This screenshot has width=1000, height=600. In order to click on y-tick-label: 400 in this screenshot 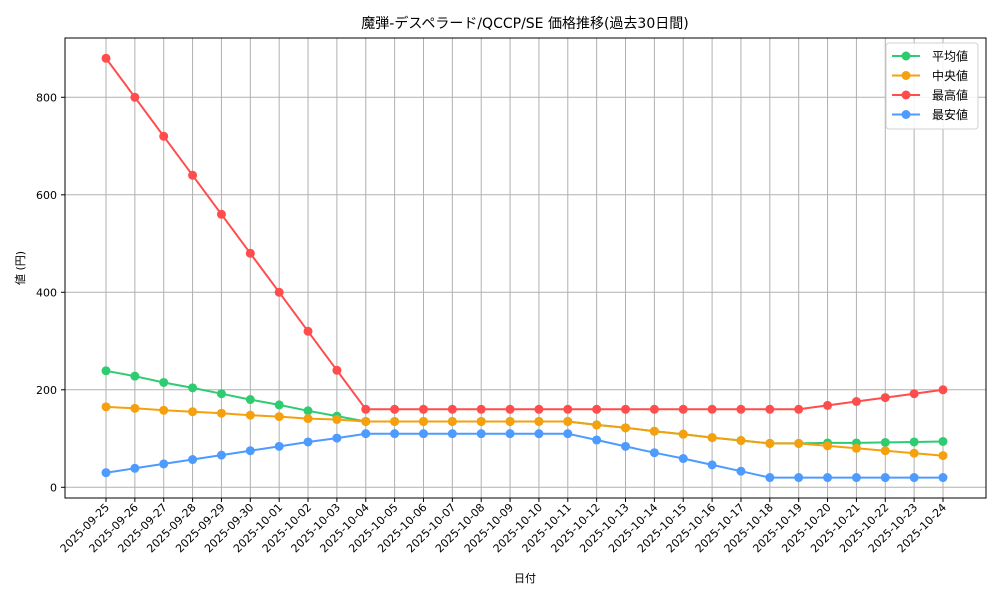, I will do `click(46, 292)`.